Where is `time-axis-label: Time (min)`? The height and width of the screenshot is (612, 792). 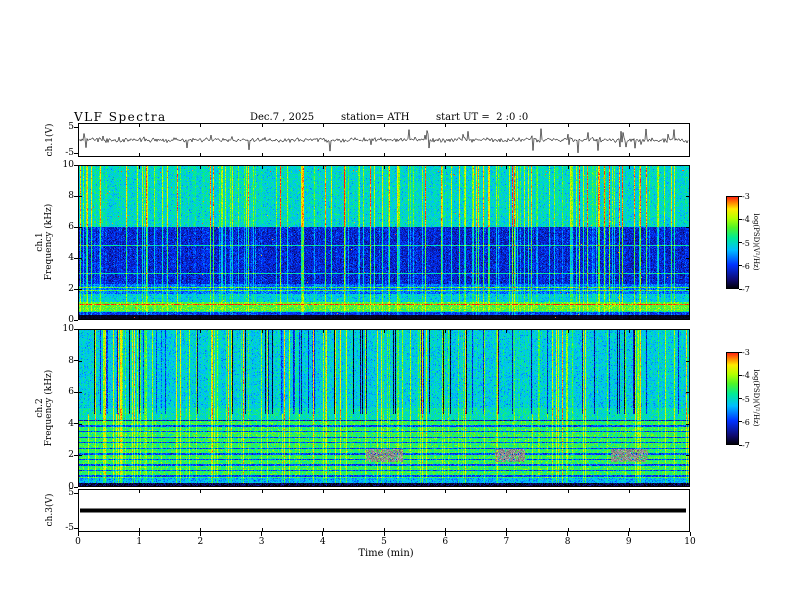 time-axis-label: Time (min) is located at coordinates (386, 553).